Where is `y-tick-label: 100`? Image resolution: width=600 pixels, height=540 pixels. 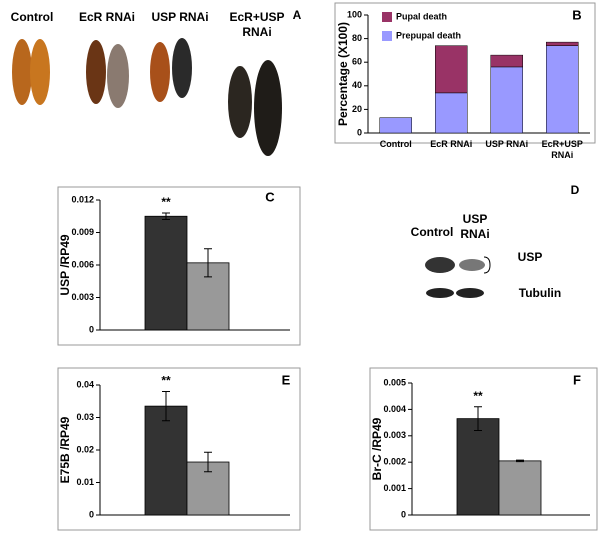
y-tick-label: 100 is located at coordinates (354, 14).